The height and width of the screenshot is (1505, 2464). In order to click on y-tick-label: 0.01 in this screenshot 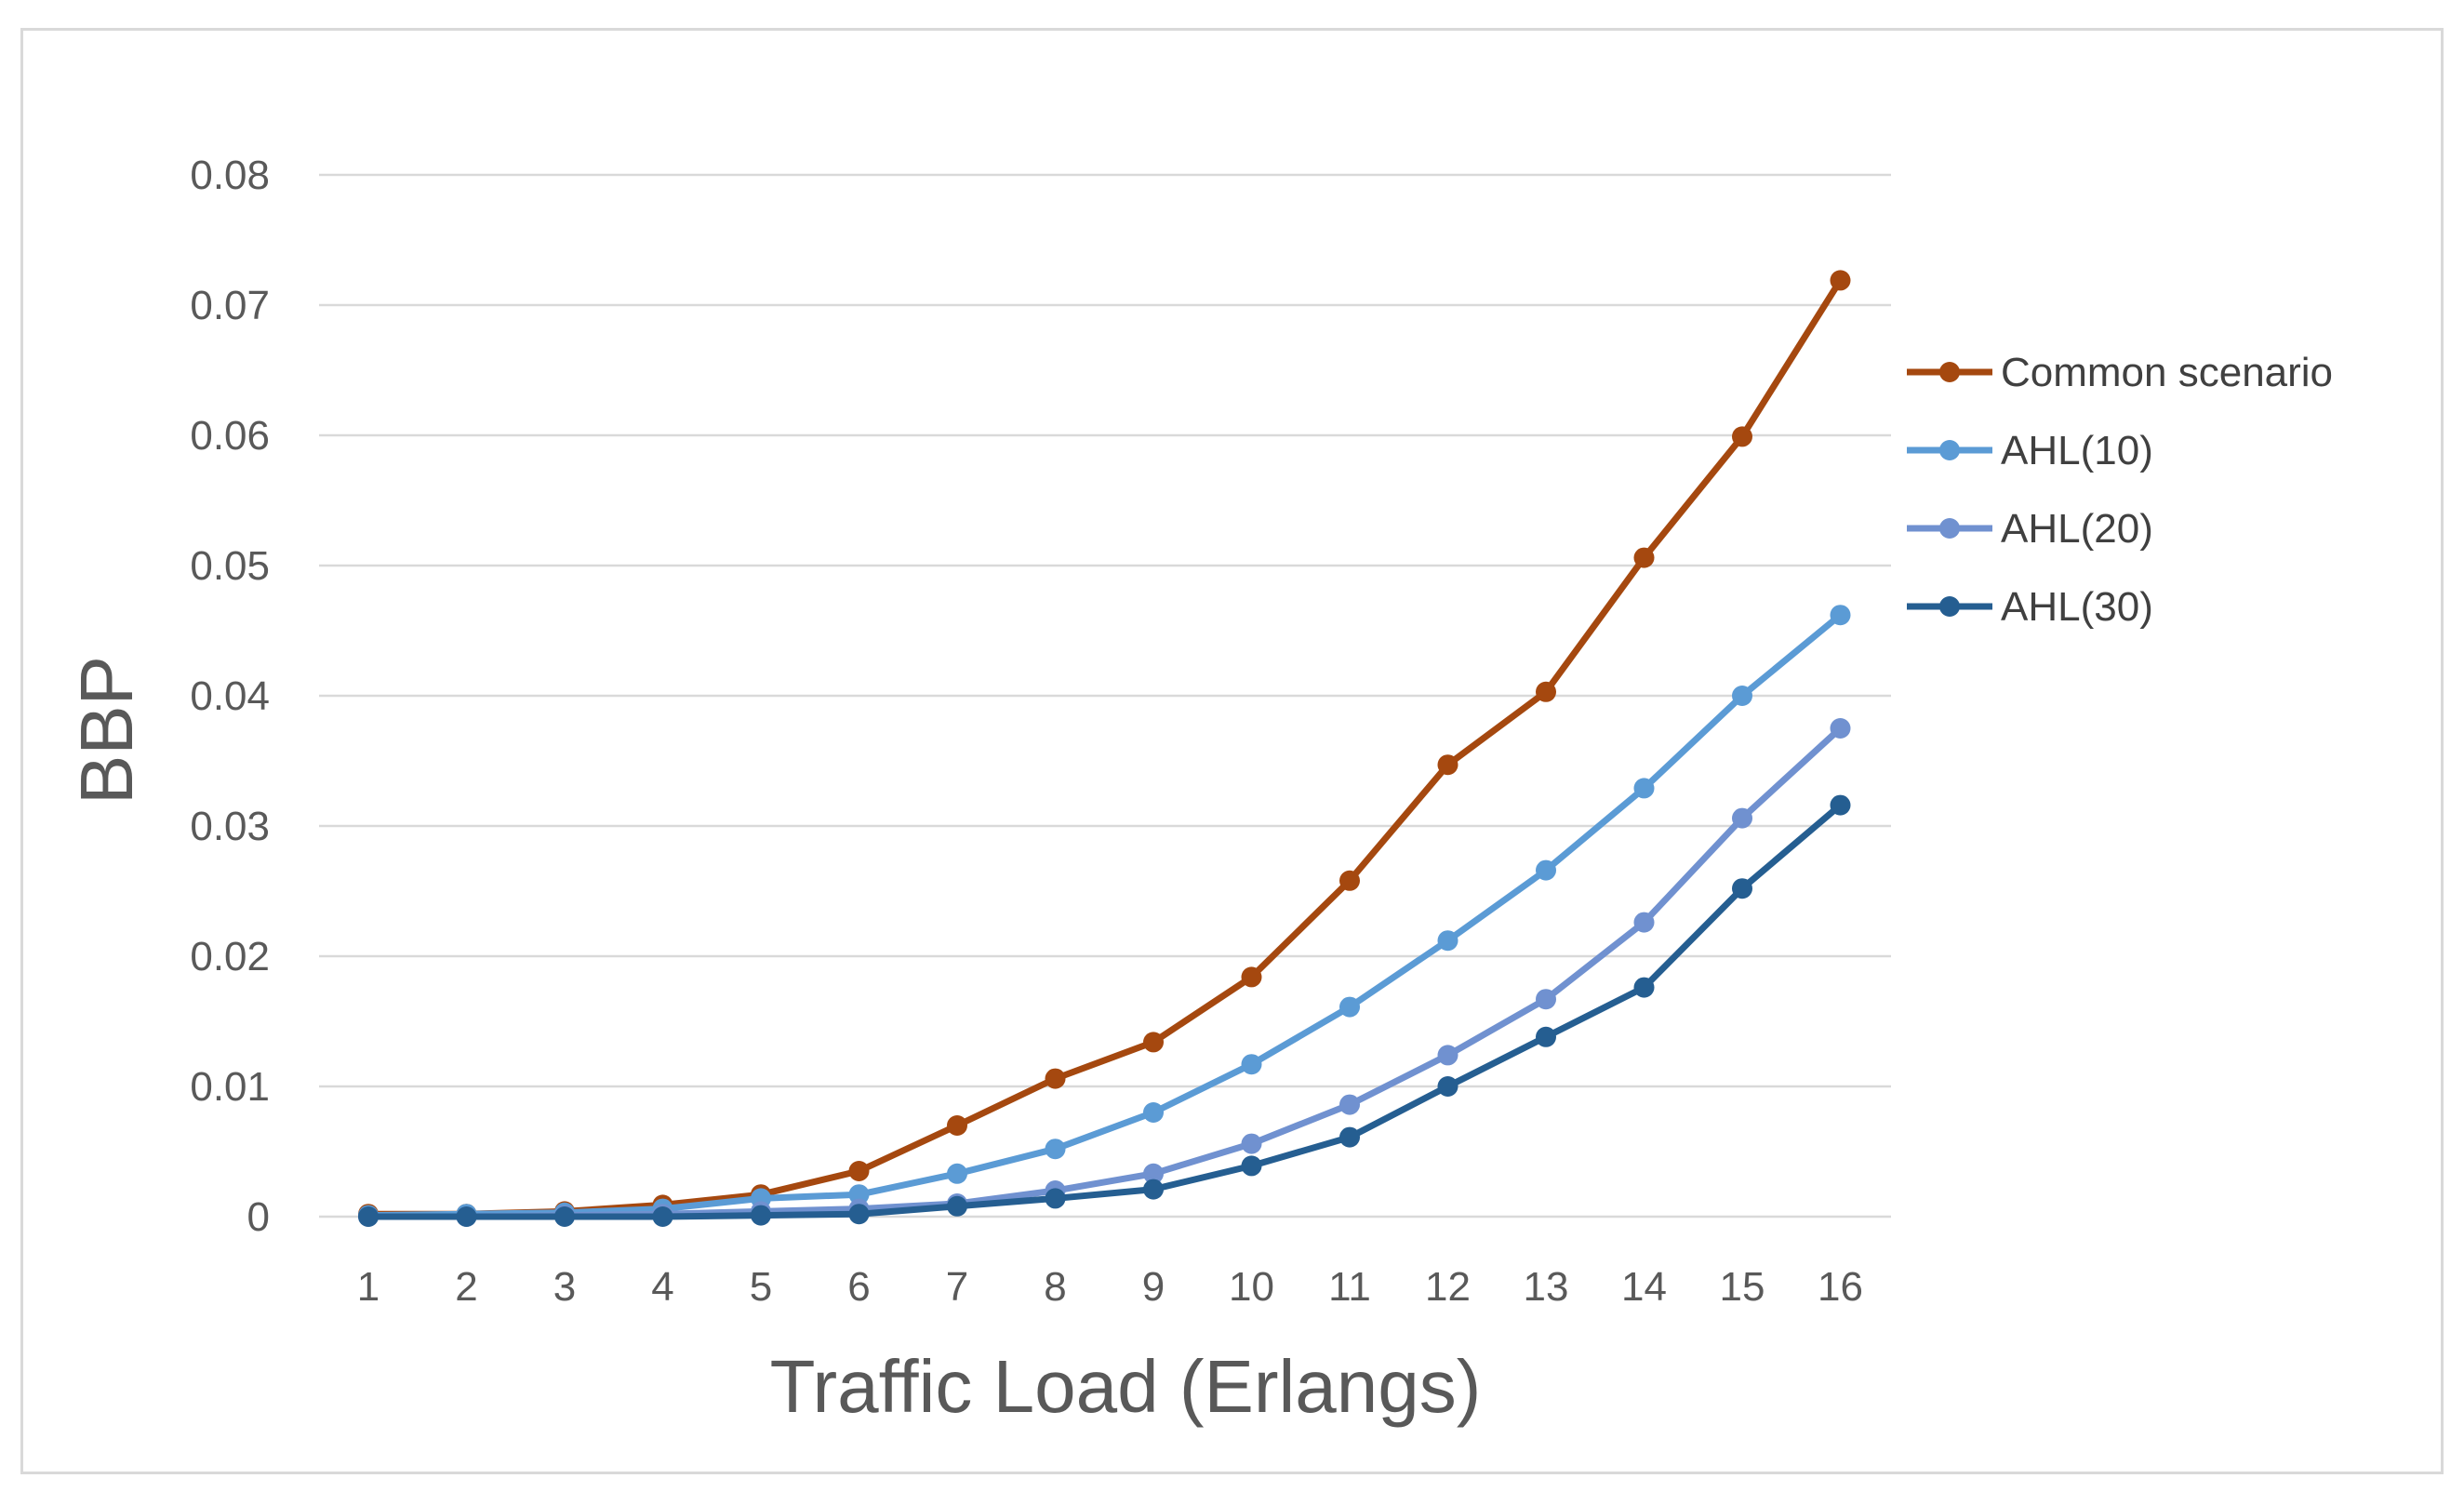, I will do `click(230, 1087)`.